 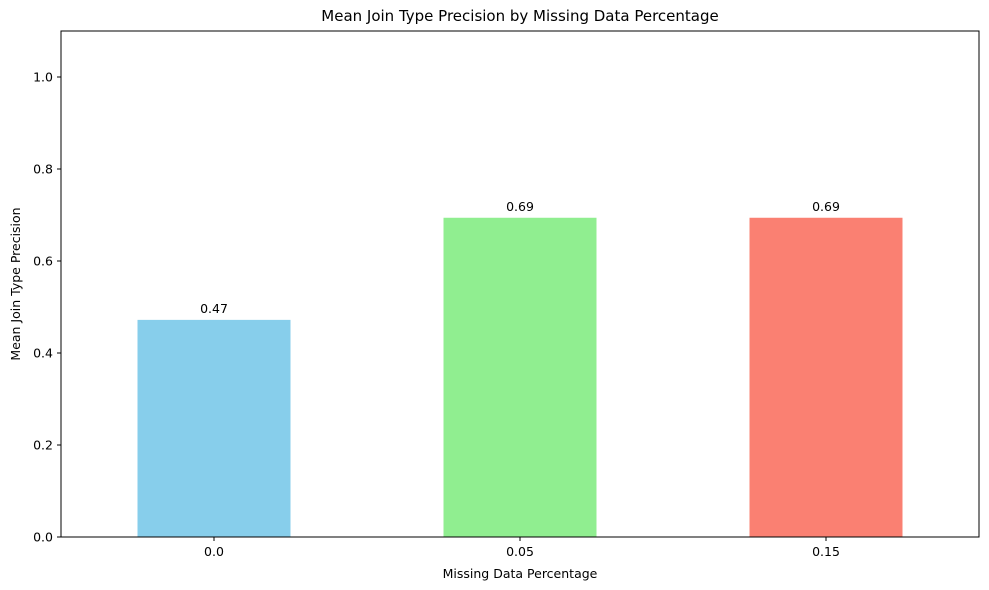 What do you see at coordinates (43, 537) in the screenshot?
I see `y-tick-label: 0.0` at bounding box center [43, 537].